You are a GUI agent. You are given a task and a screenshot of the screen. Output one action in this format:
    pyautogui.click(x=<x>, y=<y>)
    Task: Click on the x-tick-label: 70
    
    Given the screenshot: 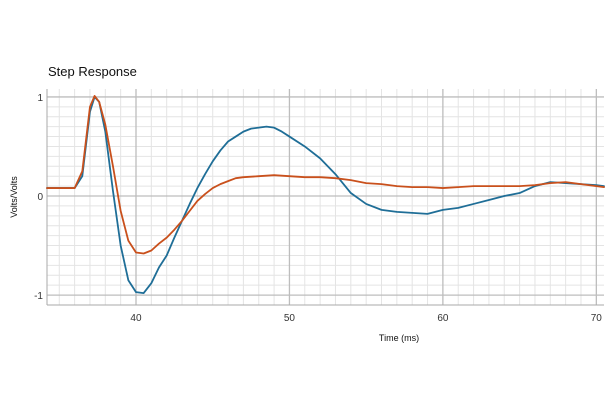 What is the action you would take?
    pyautogui.click(x=597, y=318)
    